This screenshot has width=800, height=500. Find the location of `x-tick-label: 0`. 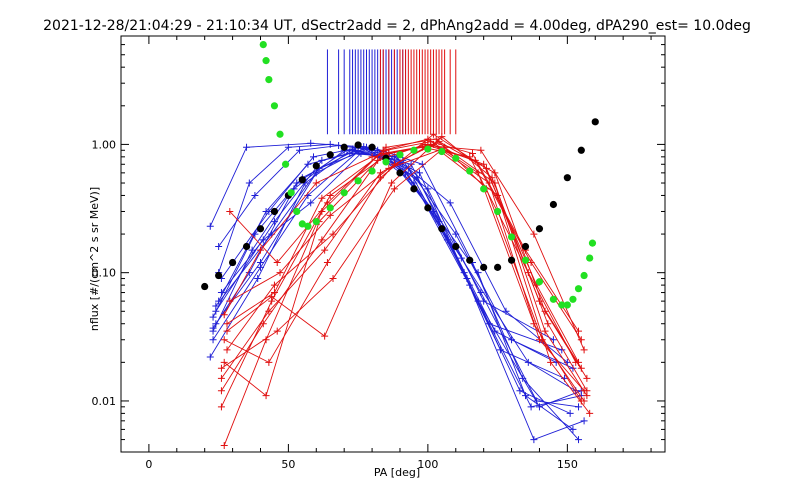

x-tick-label: 0 is located at coordinates (148, 464).